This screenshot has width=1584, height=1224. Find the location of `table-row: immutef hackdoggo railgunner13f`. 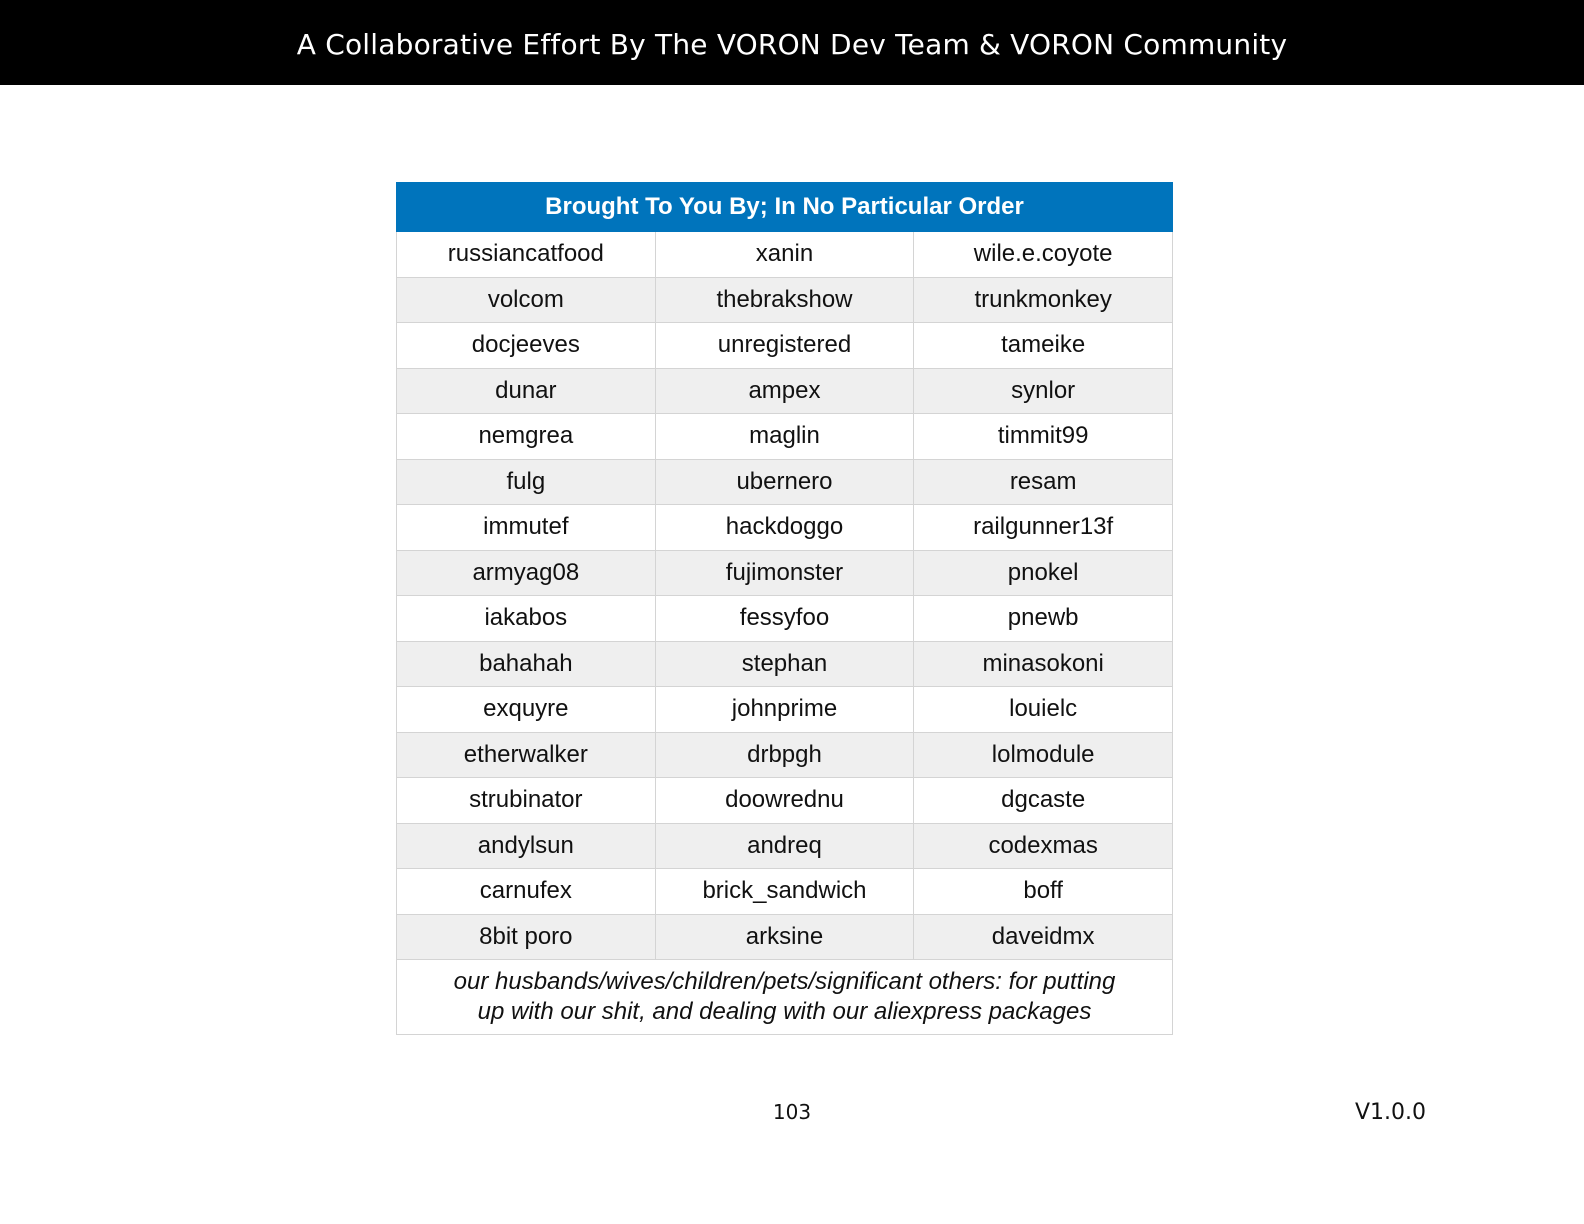

table-row: immutef hackdoggo railgunner13f is located at coordinates (784, 527).